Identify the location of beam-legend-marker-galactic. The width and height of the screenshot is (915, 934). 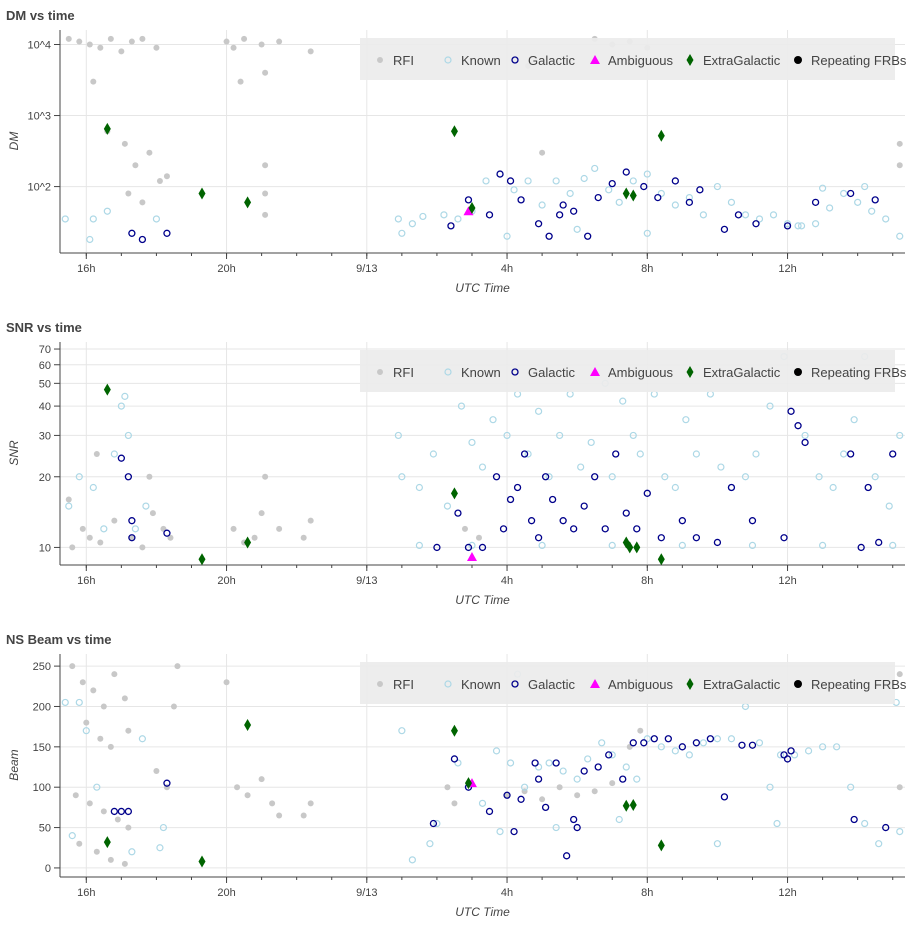
(515, 684).